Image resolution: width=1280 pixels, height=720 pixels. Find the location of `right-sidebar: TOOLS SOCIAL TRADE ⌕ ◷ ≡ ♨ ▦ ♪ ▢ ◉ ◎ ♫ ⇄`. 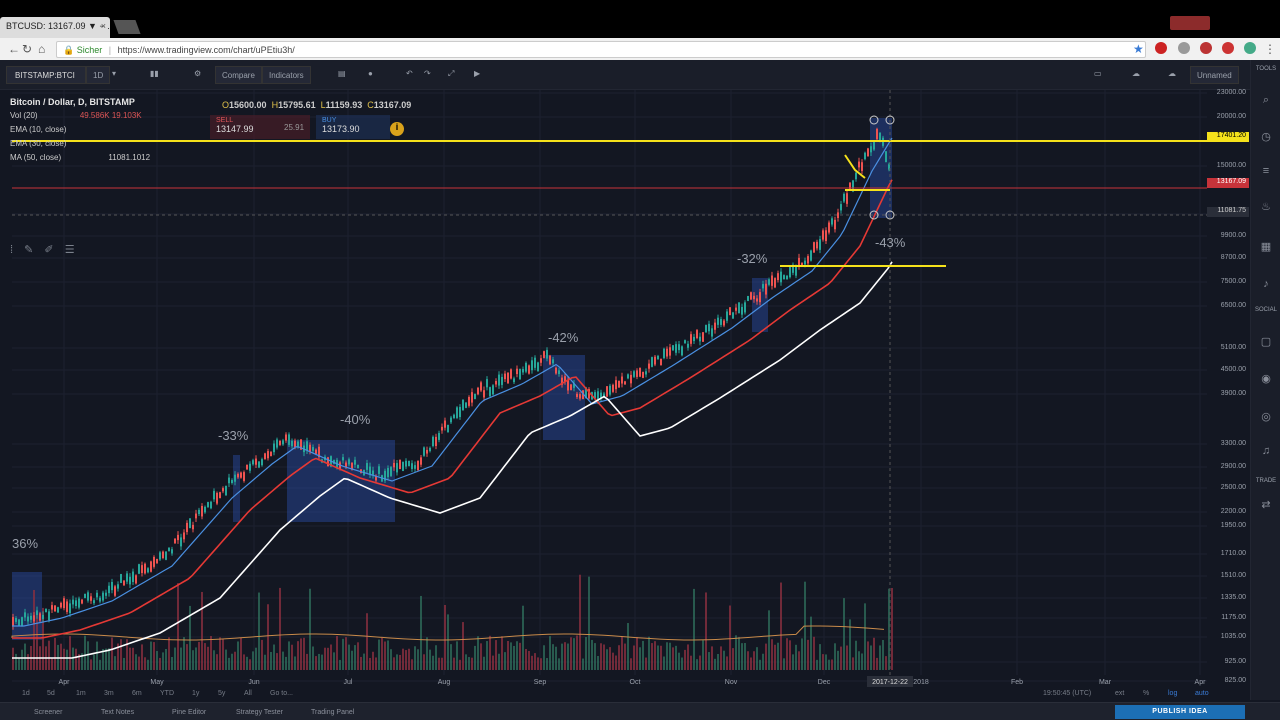

right-sidebar: TOOLS SOCIAL TRADE ⌕ ◷ ≡ ♨ ▦ ♪ ▢ ◉ ◎ ♫ ⇄ is located at coordinates (1265, 380).